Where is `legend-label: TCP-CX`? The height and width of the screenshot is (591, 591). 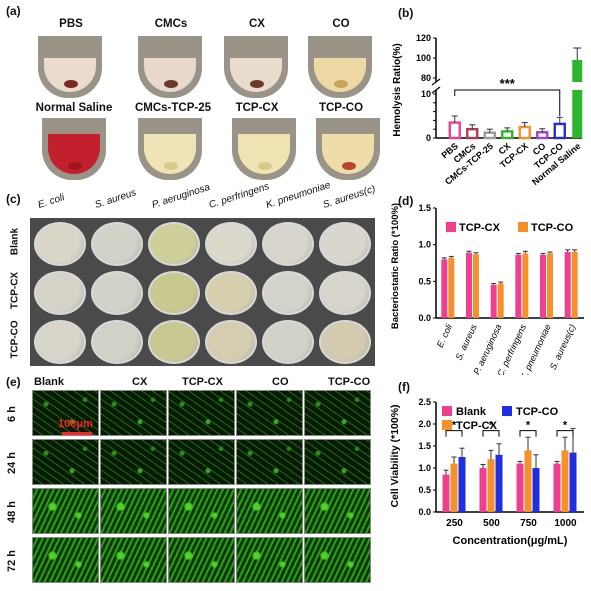
legend-label: TCP-CX is located at coordinates (477, 426).